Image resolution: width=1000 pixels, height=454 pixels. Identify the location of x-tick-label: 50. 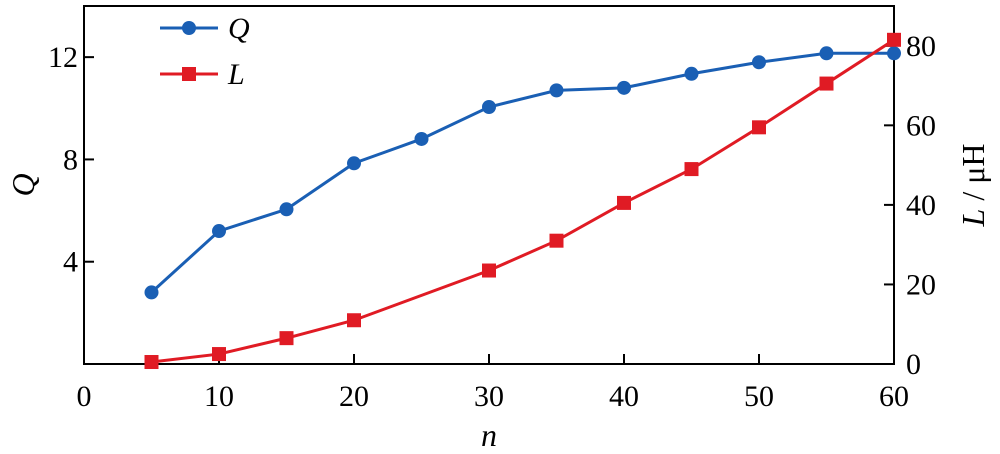
(759, 396).